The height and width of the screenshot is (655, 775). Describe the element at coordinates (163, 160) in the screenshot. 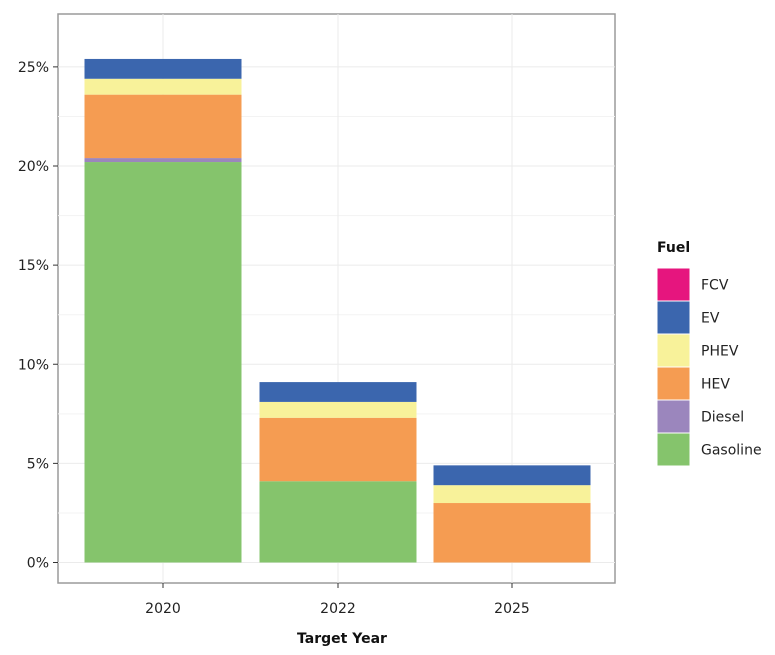

I see `bar-segment-diesel-2020` at that location.